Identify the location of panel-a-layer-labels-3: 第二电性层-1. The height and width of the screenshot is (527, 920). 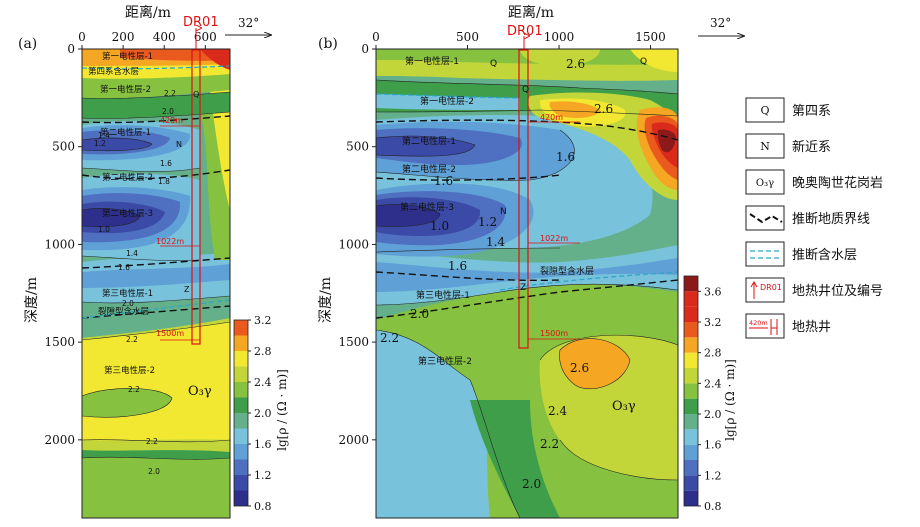
(125, 132).